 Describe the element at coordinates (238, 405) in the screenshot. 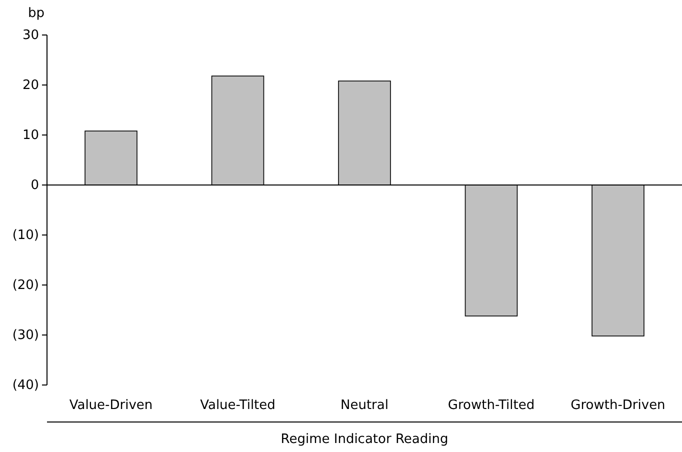

I see `x-tick-label: Value-Tilted` at that location.